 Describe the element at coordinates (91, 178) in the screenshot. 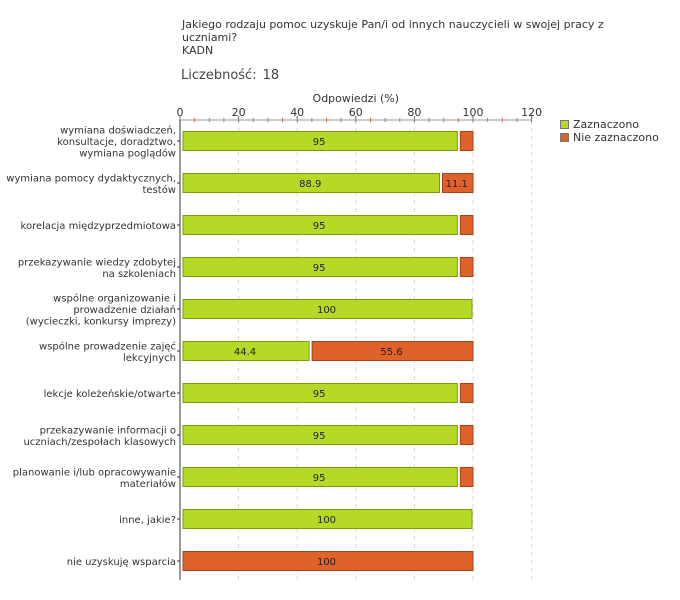

I see `category-label: wymiana pomocy dydaktycznych,` at that location.